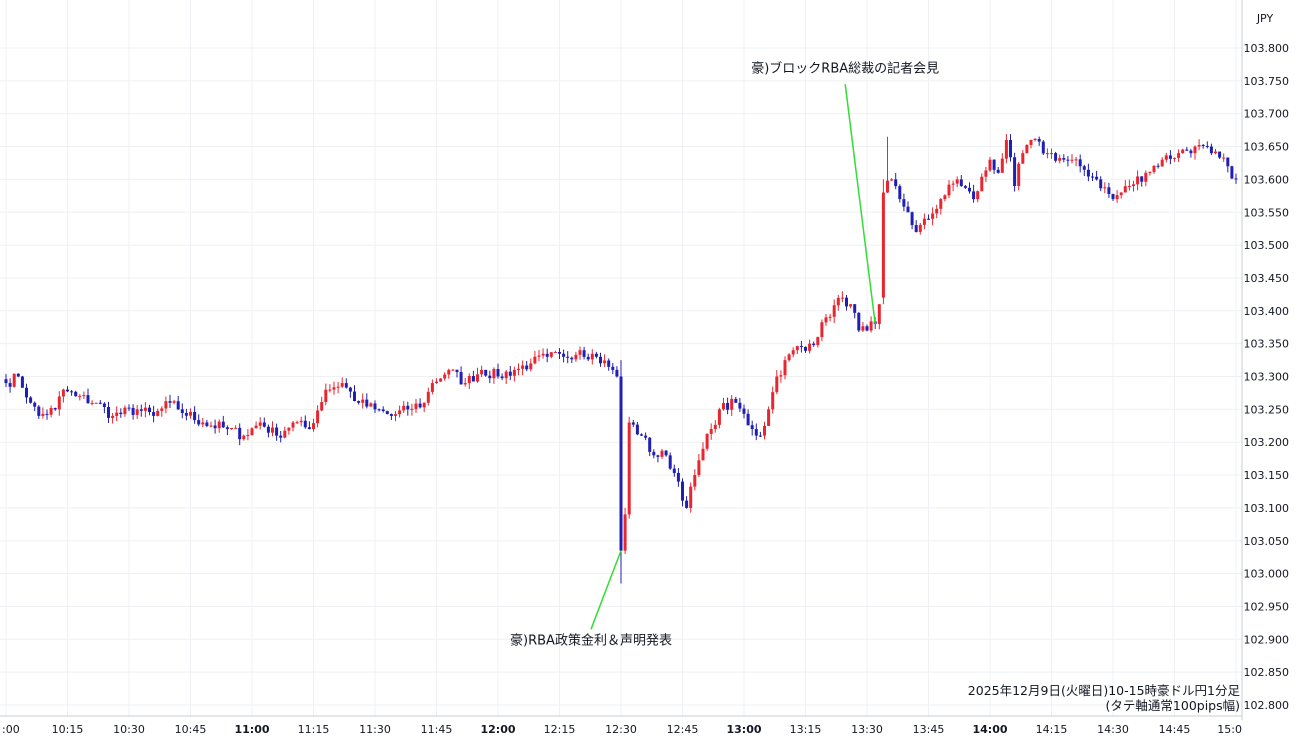  I want to click on price-tick-label: 103.550, so click(1267, 212).